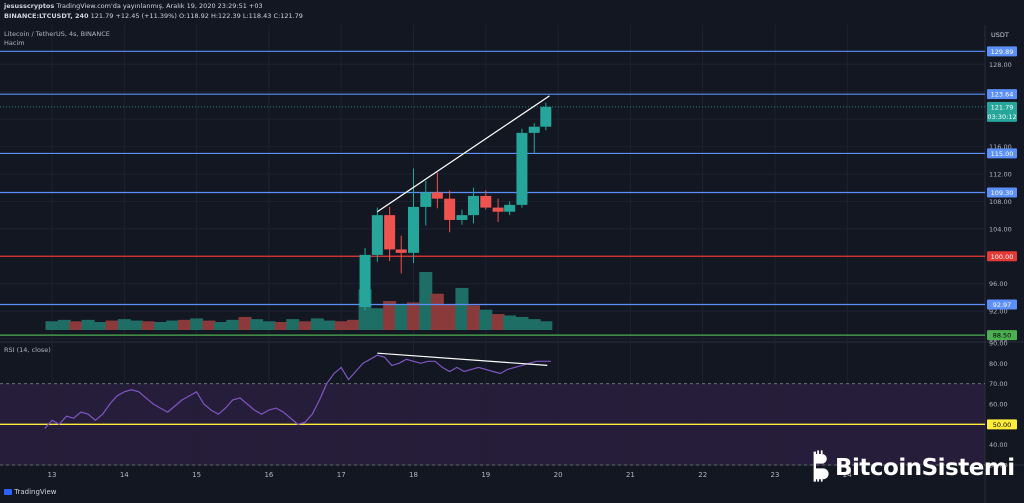 The height and width of the screenshot is (503, 1024). I want to click on volume-label: Hacim, so click(14, 43).